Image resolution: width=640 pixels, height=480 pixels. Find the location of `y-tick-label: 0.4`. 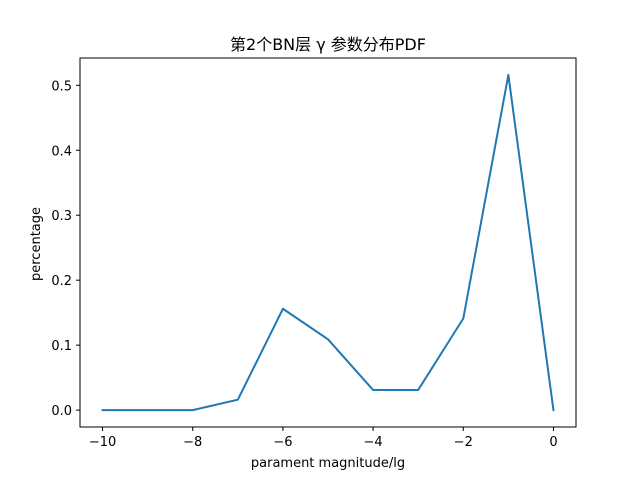

y-tick-label: 0.4 is located at coordinates (61, 151).